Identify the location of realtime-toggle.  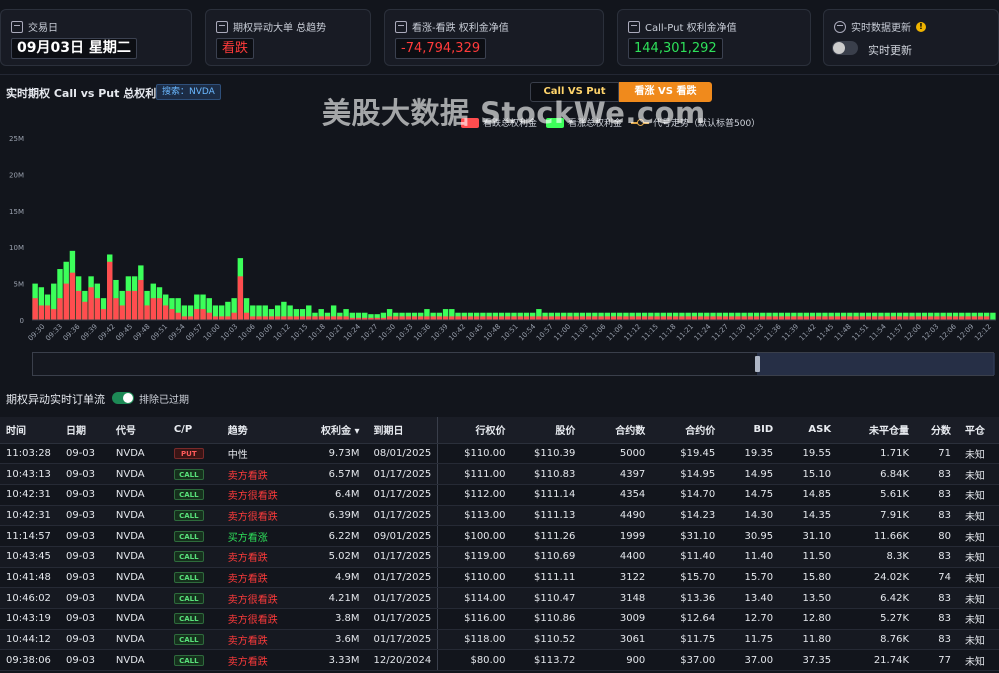
(845, 48).